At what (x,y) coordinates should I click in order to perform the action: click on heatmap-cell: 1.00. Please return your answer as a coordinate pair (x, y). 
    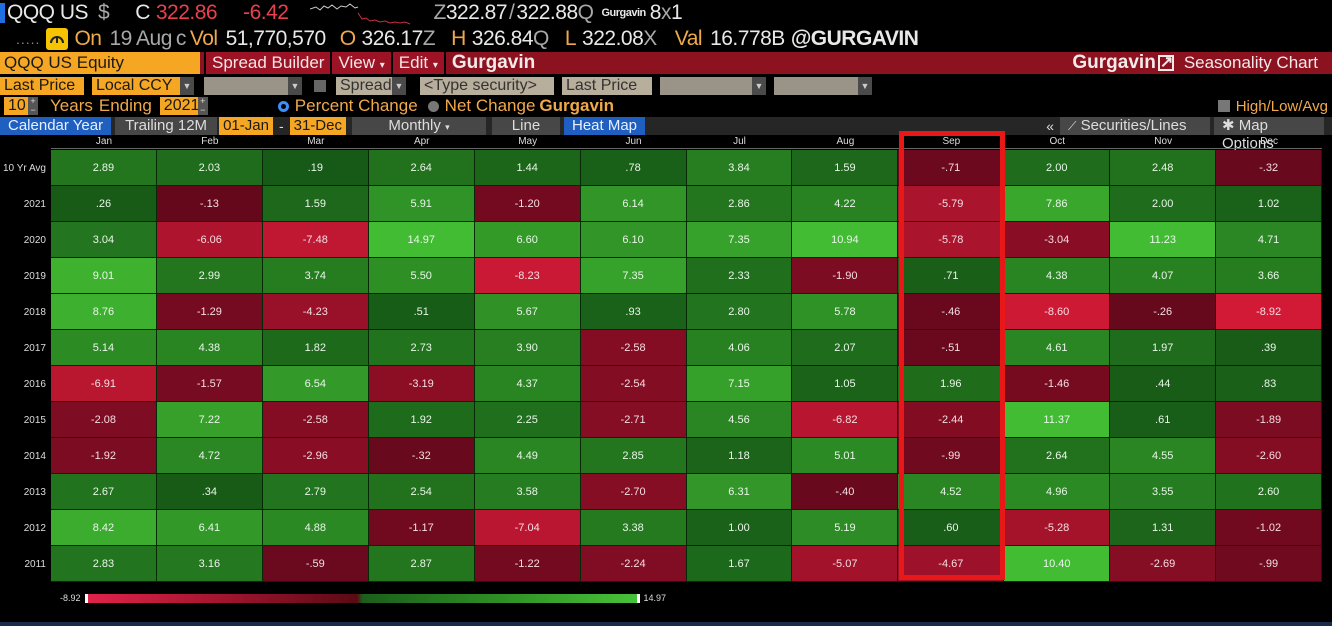
    Looking at the image, I should click on (739, 528).